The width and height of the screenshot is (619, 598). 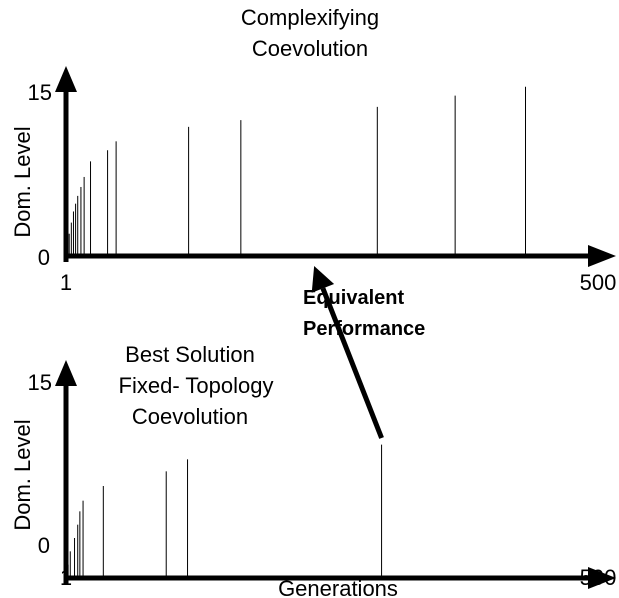 I want to click on bottom-chart-y-axis-arrowhead, so click(x=66, y=373).